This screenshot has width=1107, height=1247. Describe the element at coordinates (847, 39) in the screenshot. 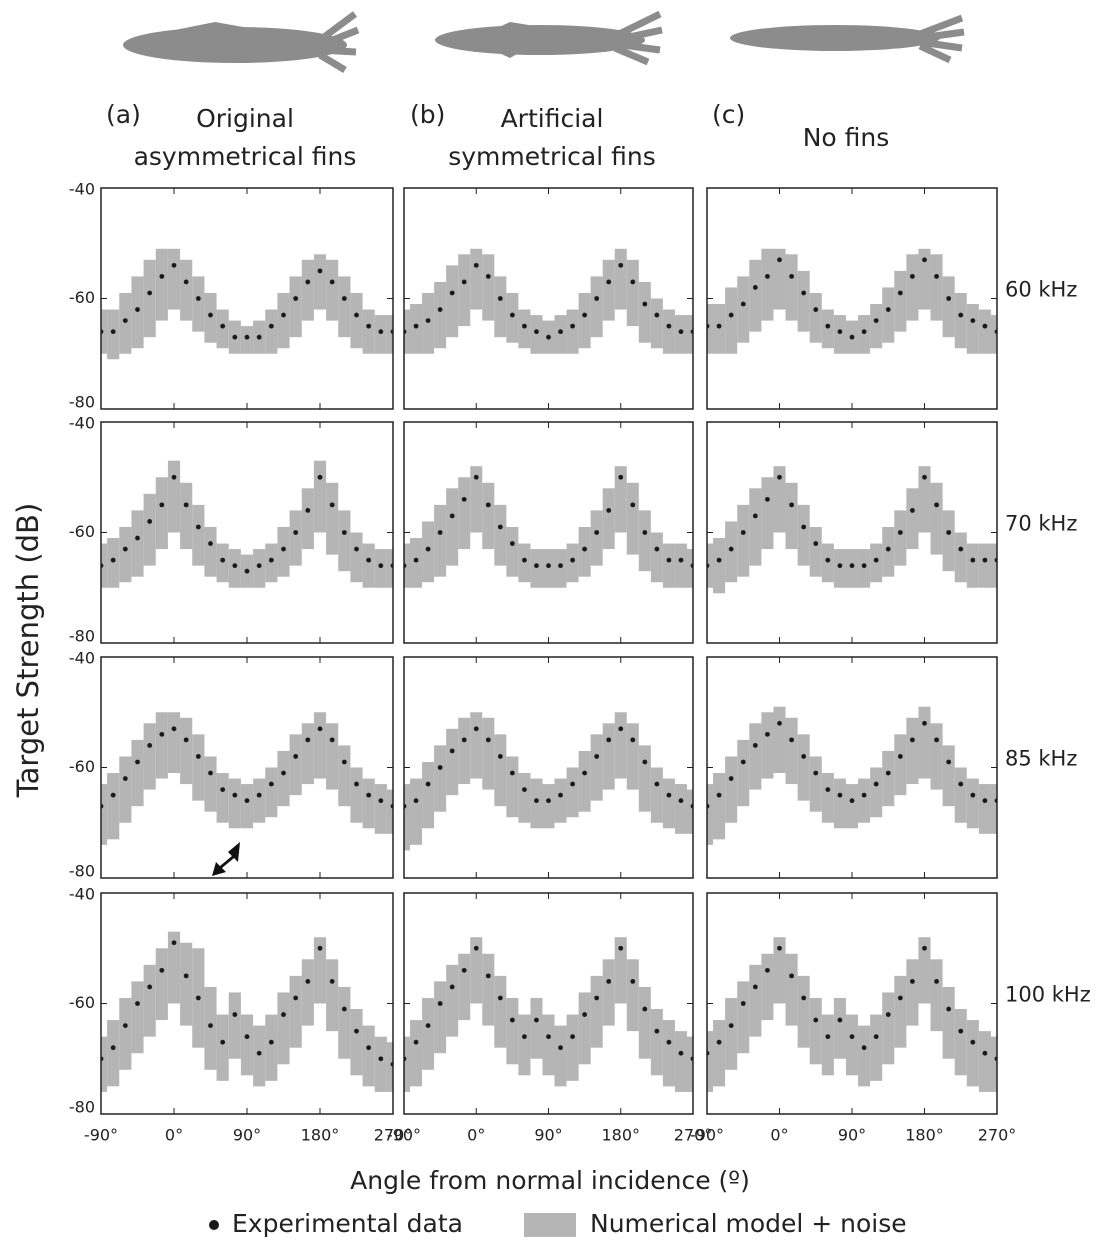

I see `squid-c` at that location.